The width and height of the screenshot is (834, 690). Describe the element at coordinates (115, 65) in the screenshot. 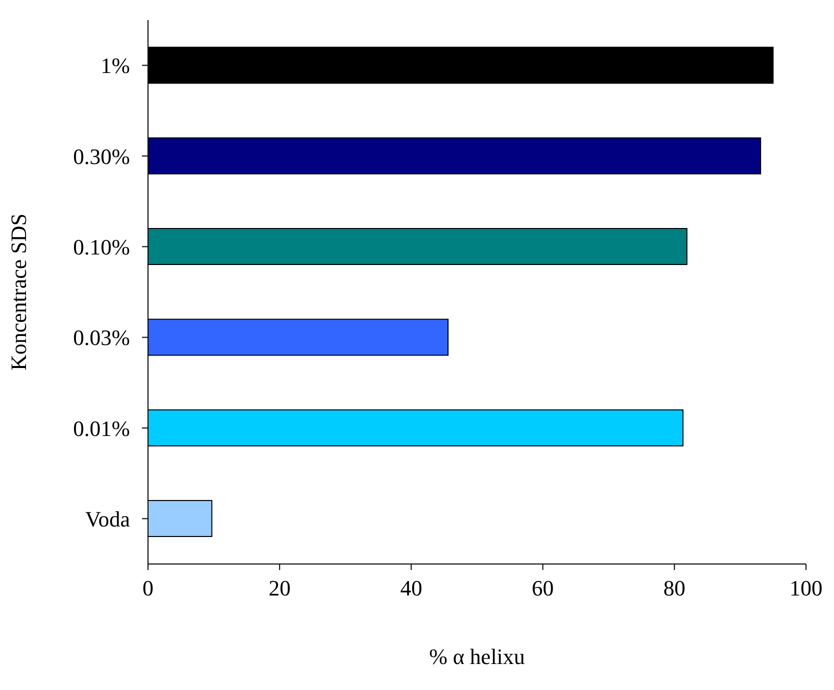

I see `y-tick-label: 1%` at that location.